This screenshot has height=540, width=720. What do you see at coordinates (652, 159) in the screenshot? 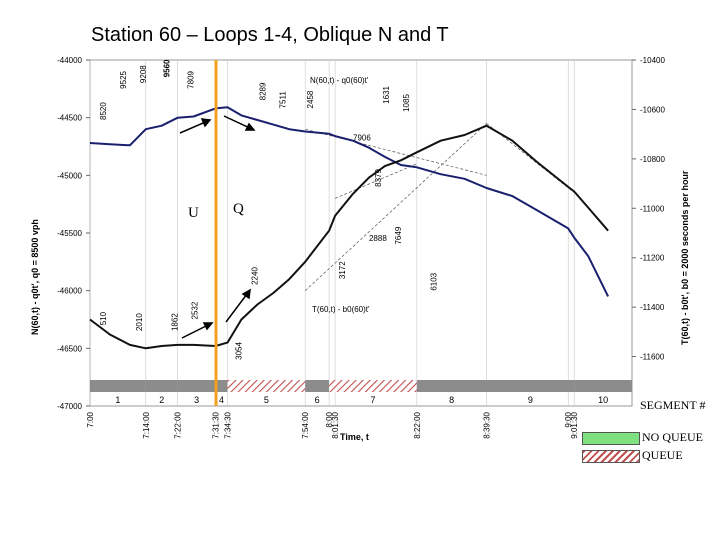
I see `right-tick-label: -10800` at bounding box center [652, 159].